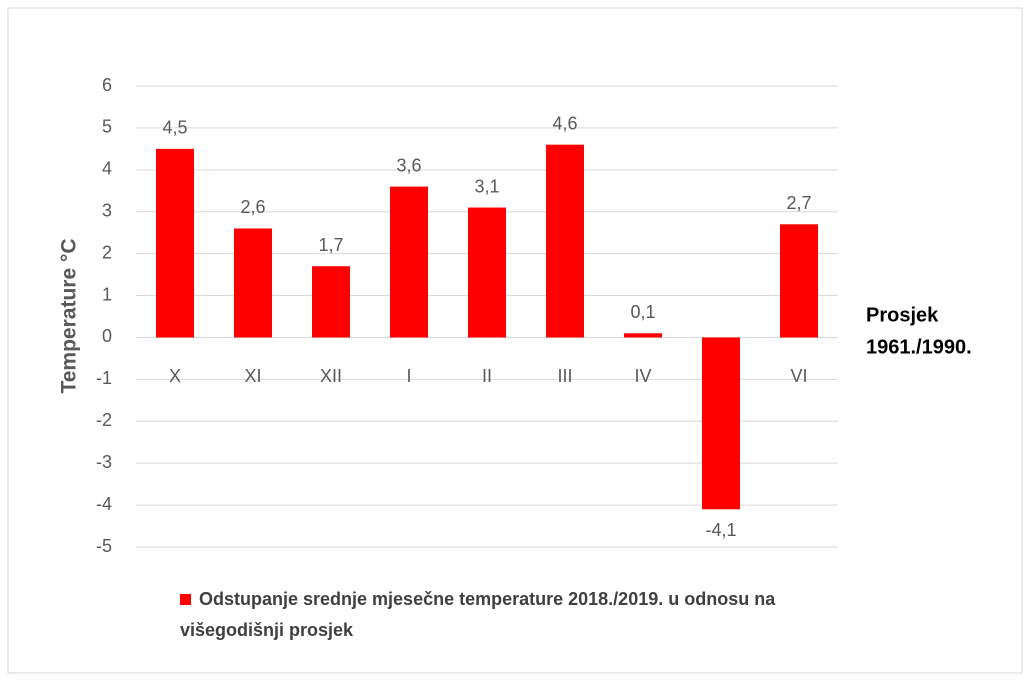  What do you see at coordinates (642, 376) in the screenshot?
I see `x-tick-label: IV` at bounding box center [642, 376].